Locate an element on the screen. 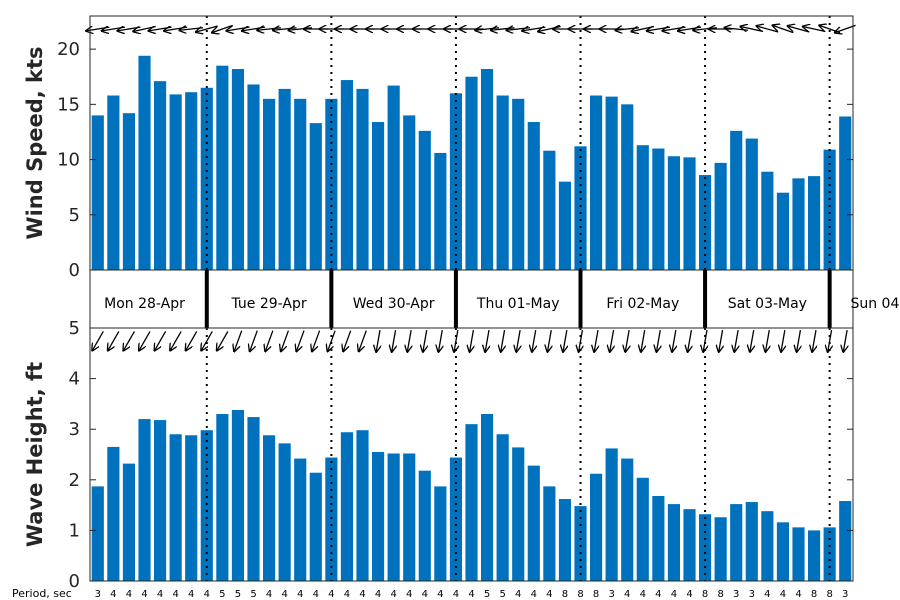 This screenshot has height=600, width=900. day-label: Tue 29-Apr is located at coordinates (268, 304).